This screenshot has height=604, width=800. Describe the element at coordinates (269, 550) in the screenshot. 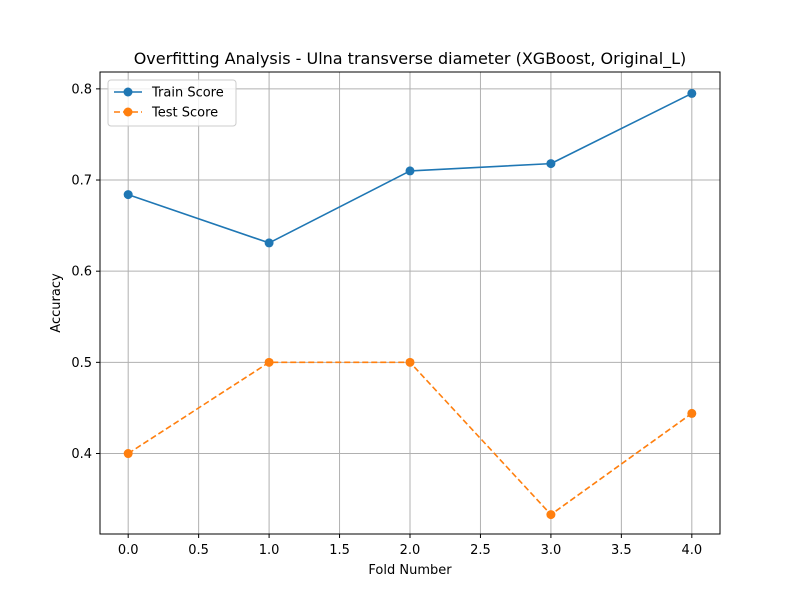

I see `x-tick-label: 1.0` at that location.